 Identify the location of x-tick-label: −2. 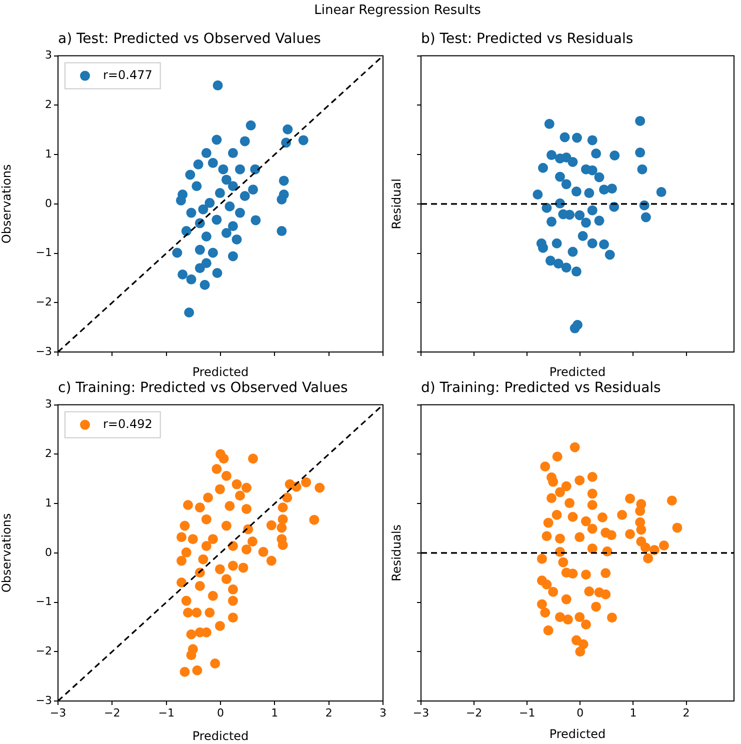
(474, 713).